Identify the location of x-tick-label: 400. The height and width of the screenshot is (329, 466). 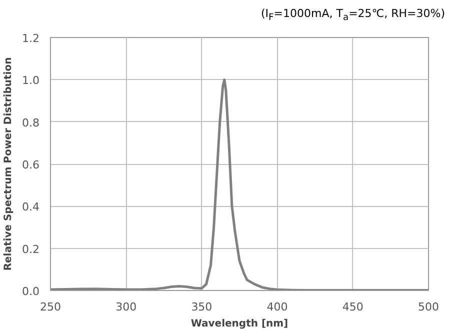
(277, 307).